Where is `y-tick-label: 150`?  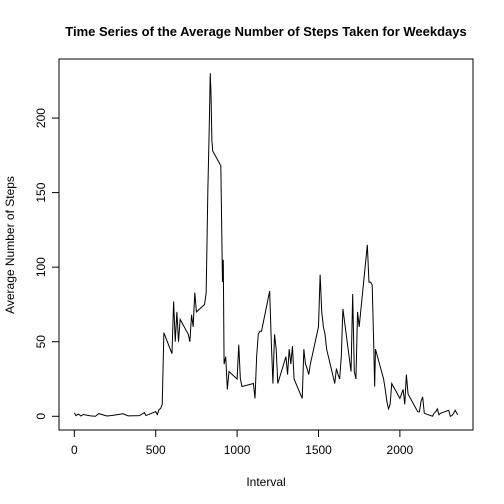
y-tick-label: 150 is located at coordinates (41, 192).